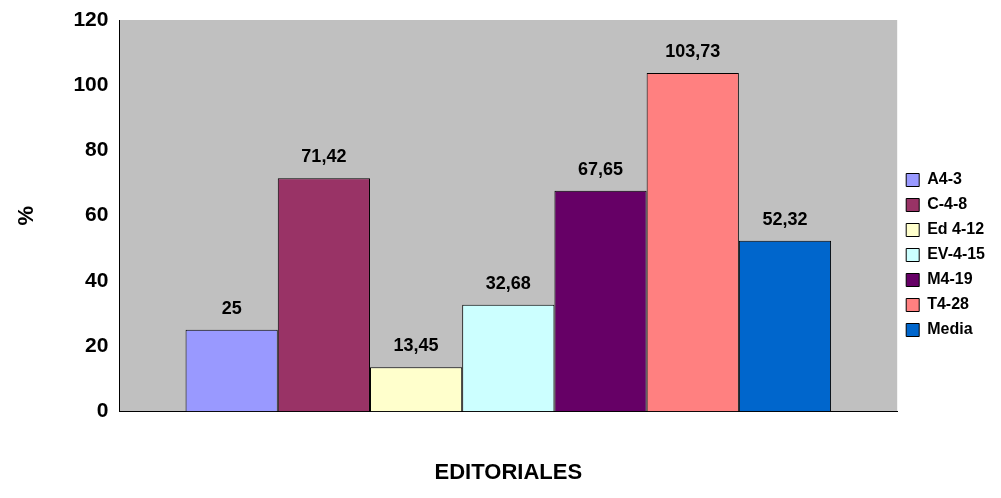 This screenshot has width=1001, height=498. What do you see at coordinates (91, 83) in the screenshot?
I see `y-tick-label: 100` at bounding box center [91, 83].